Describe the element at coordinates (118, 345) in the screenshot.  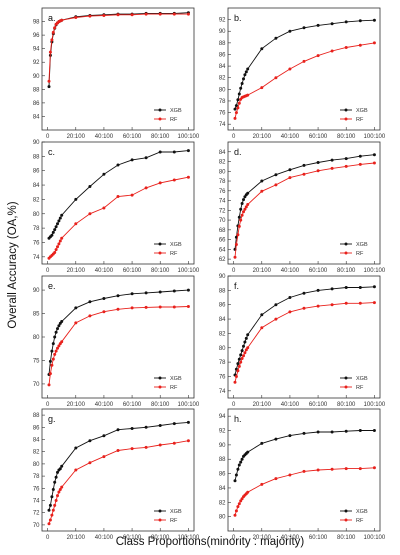
I see `panel-e-rf-line` at that location.